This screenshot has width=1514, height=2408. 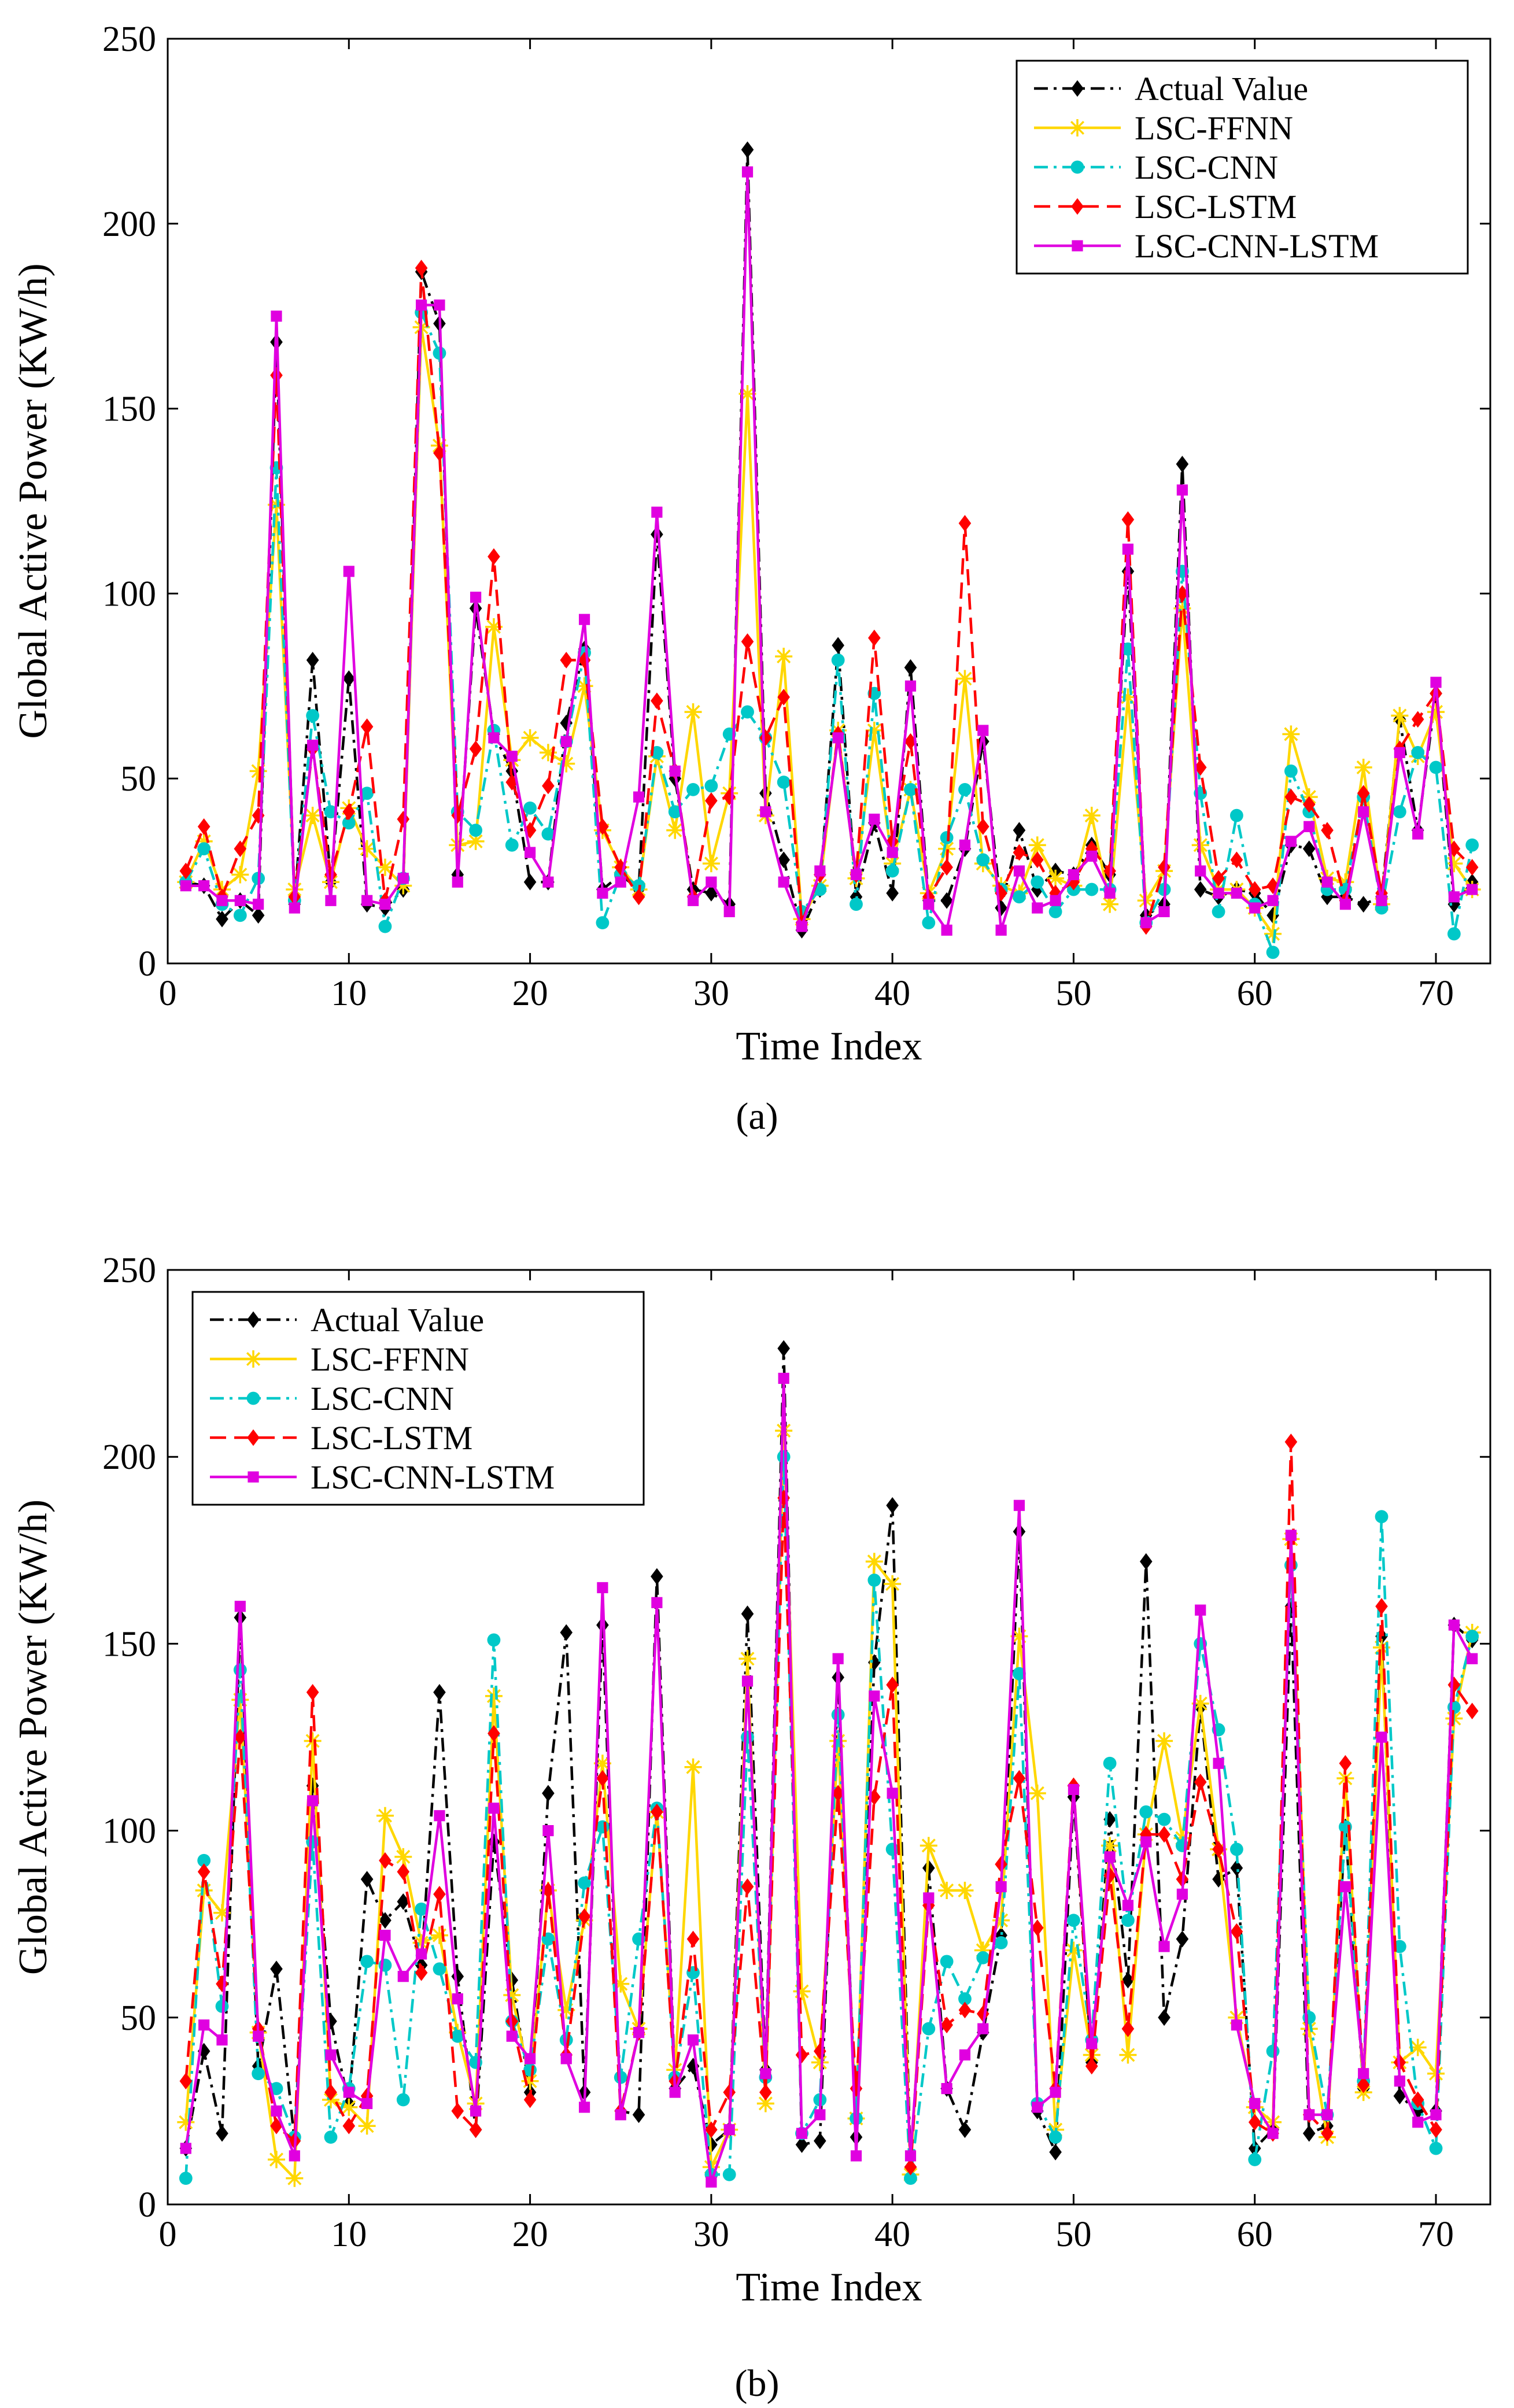 What do you see at coordinates (530, 2234) in the screenshot?
I see `x-tick-label: 20` at bounding box center [530, 2234].